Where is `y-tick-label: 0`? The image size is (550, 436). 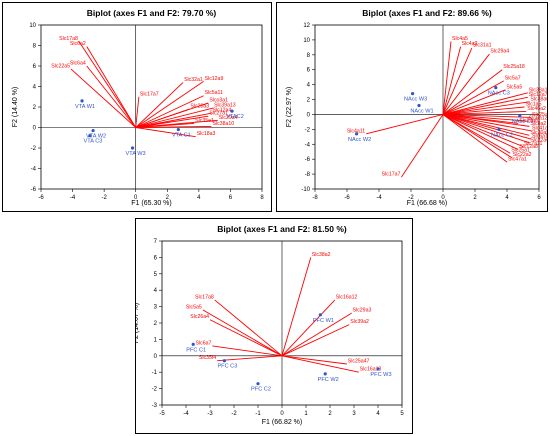 y-tick-label: 0 is located at coordinates (156, 357).